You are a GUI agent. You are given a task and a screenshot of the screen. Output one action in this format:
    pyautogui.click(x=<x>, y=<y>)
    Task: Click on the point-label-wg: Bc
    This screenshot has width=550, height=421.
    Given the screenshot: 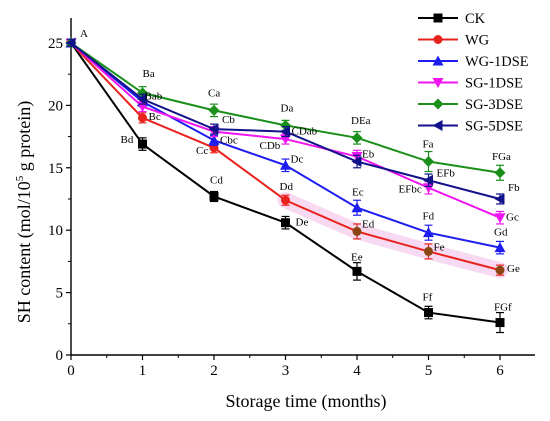 What is the action you would take?
    pyautogui.click(x=155, y=117)
    